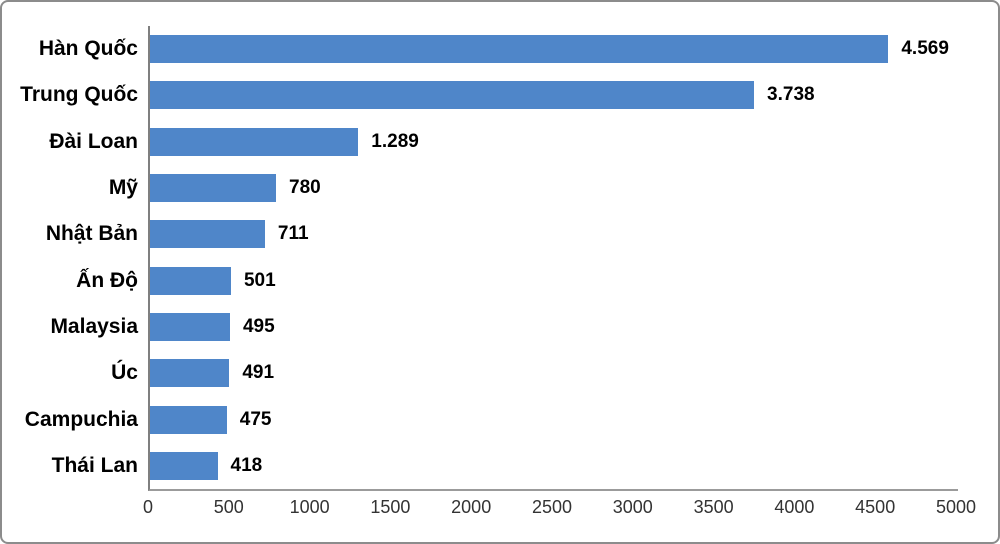  What do you see at coordinates (88, 49) in the screenshot?
I see `category-label: Hàn Quốc` at bounding box center [88, 49].